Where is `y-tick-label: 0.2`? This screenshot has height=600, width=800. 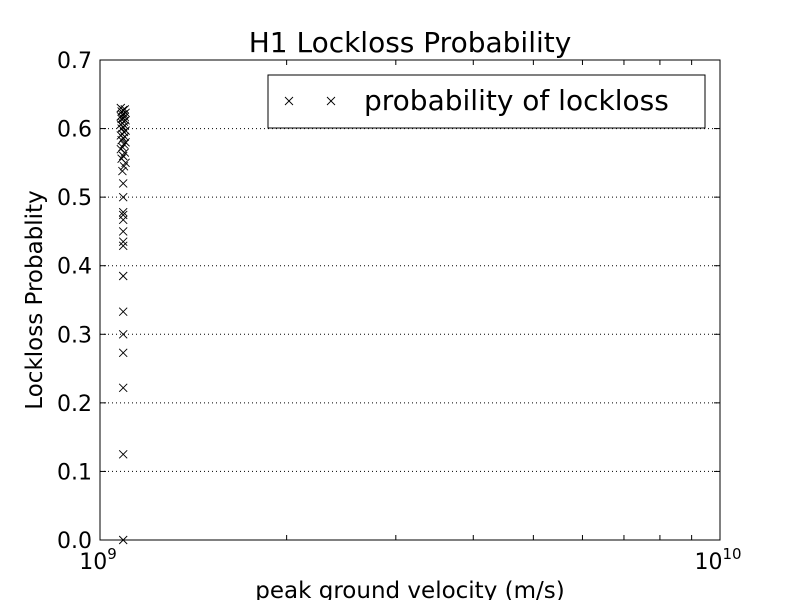
y-tick-label: 0.2 is located at coordinates (74, 404).